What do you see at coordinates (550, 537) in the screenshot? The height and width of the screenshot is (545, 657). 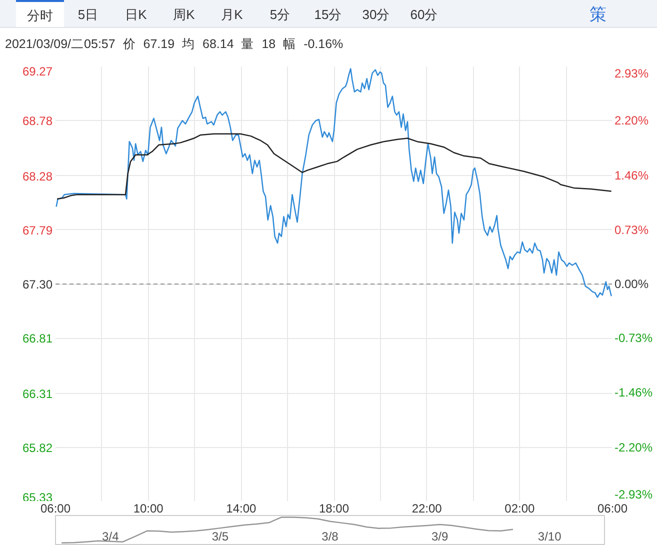 I see `x-tick-label: 3/10` at bounding box center [550, 537].